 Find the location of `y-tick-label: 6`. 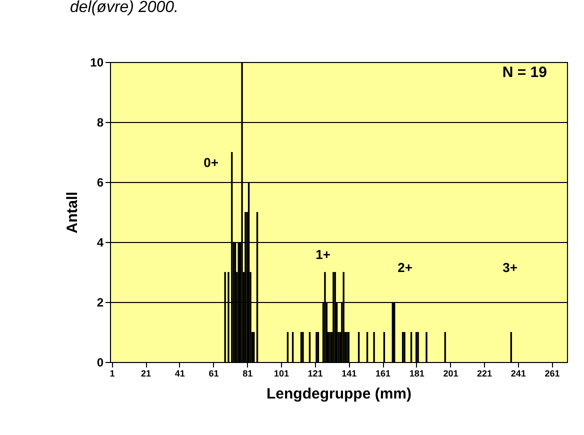

y-tick-label: 6 is located at coordinates (100, 183).